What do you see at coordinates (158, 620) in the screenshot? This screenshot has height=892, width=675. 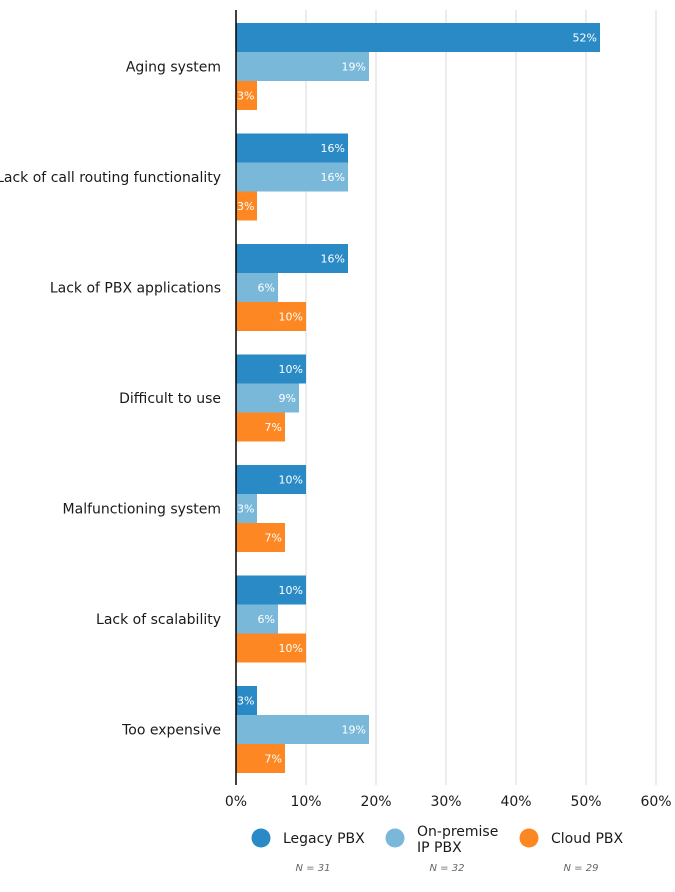 I see `category-label: Lack of scalability` at bounding box center [158, 620].